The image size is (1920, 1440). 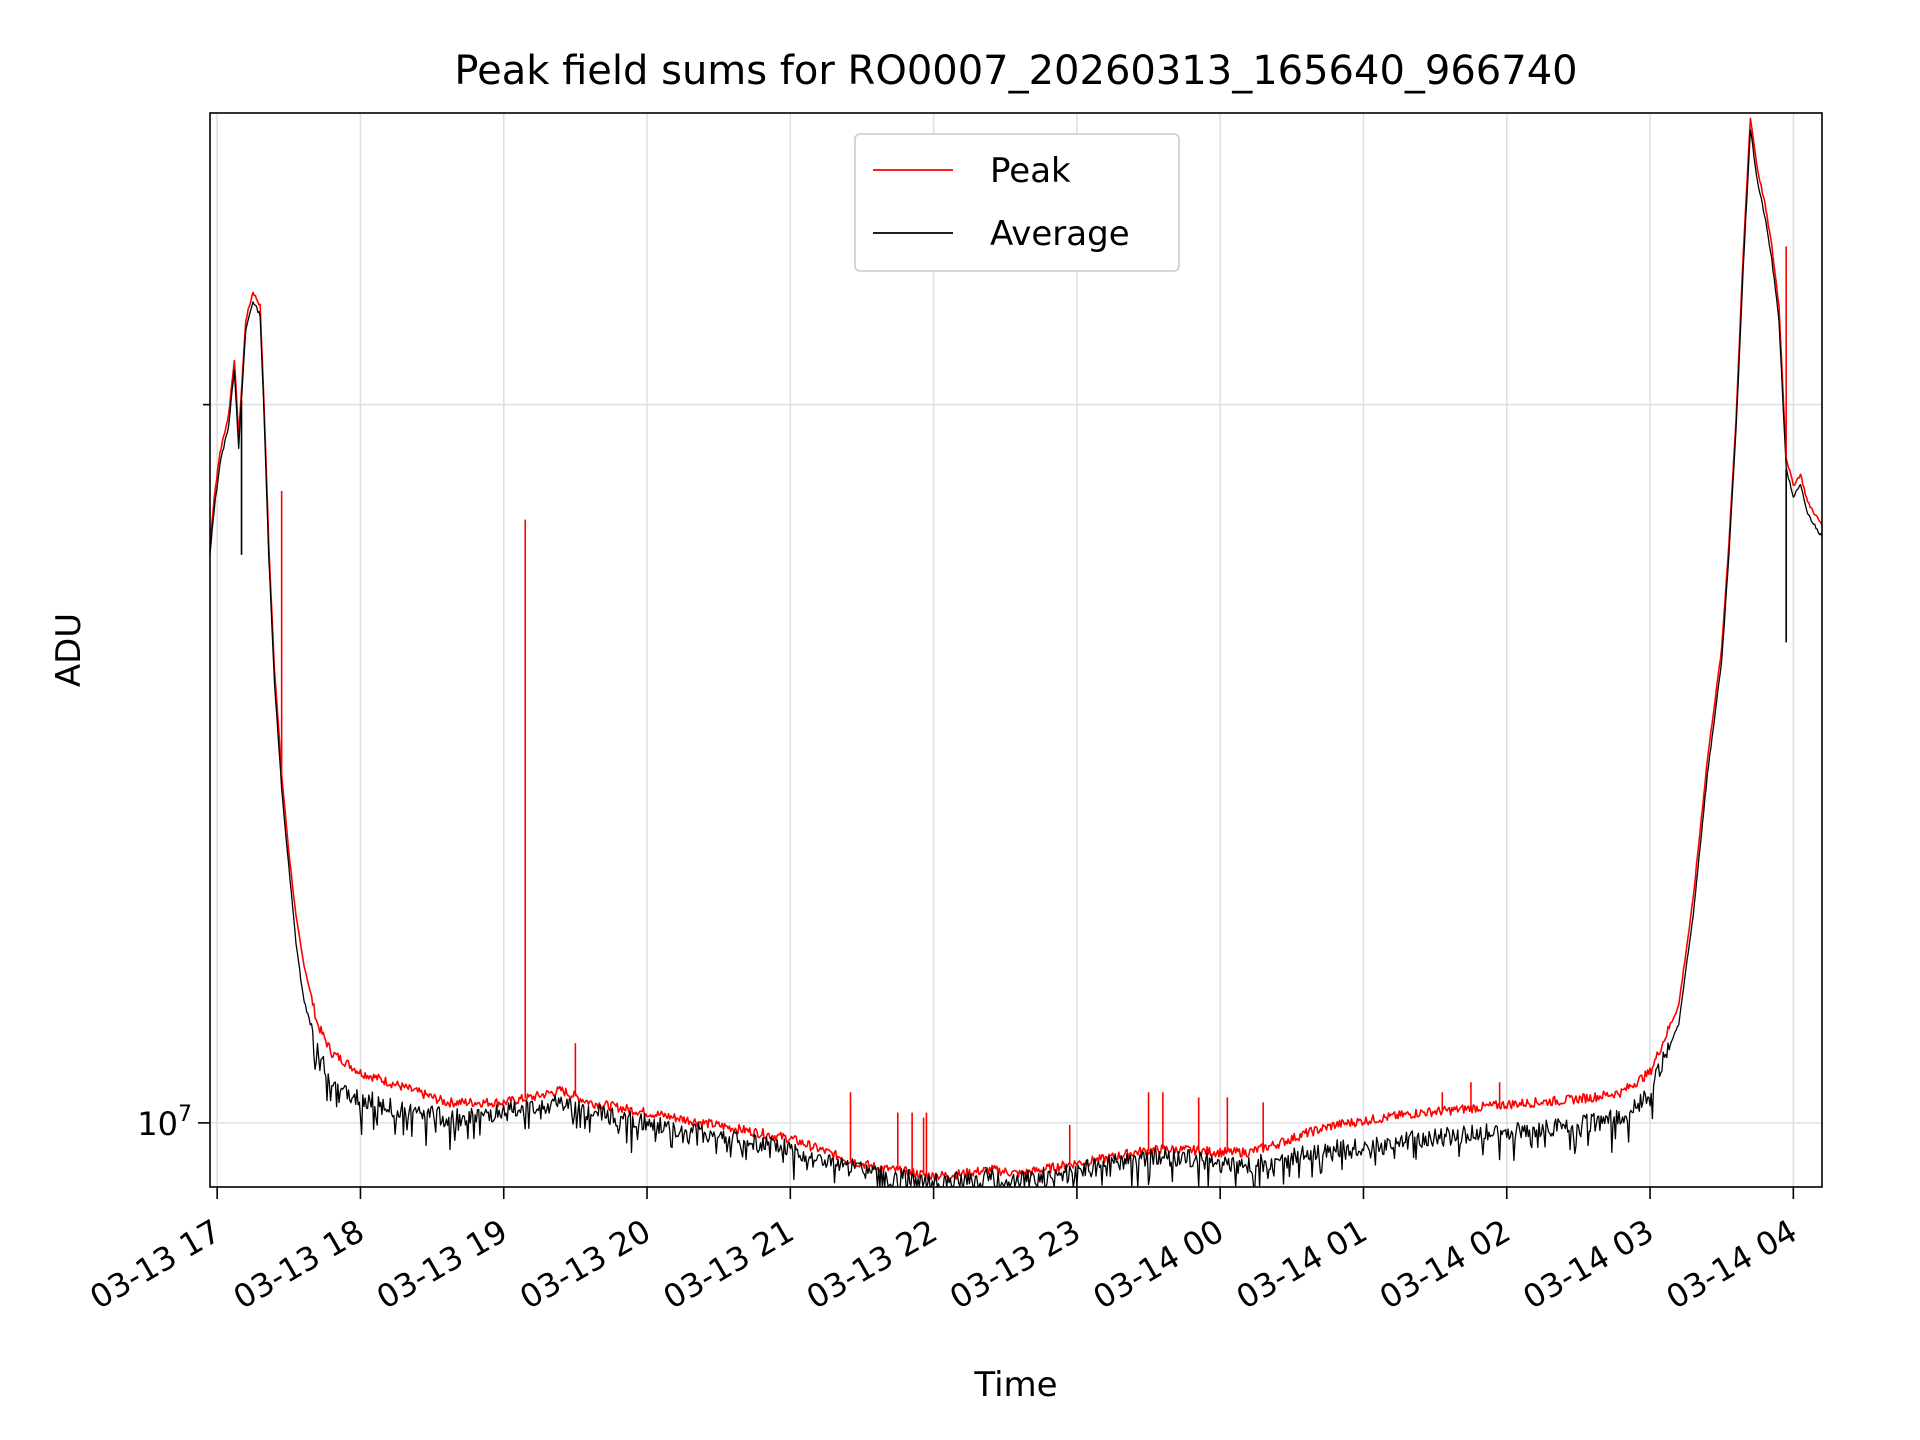 I want to click on legend-label-average: Average, so click(x=1060, y=234).